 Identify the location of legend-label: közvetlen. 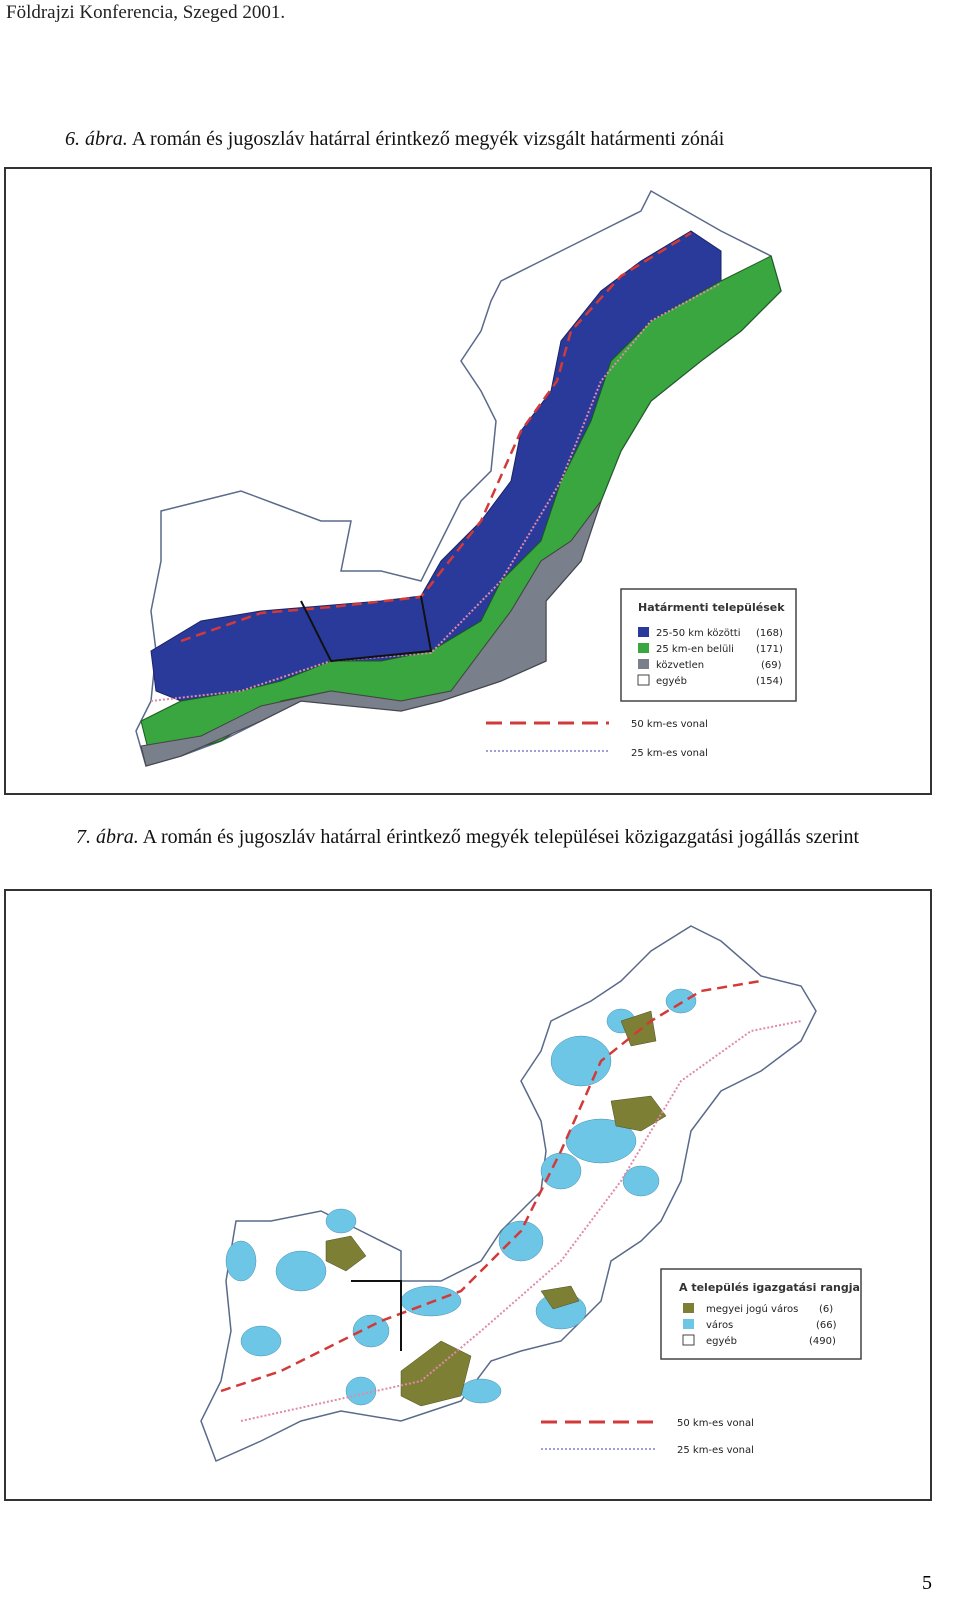
(680, 665).